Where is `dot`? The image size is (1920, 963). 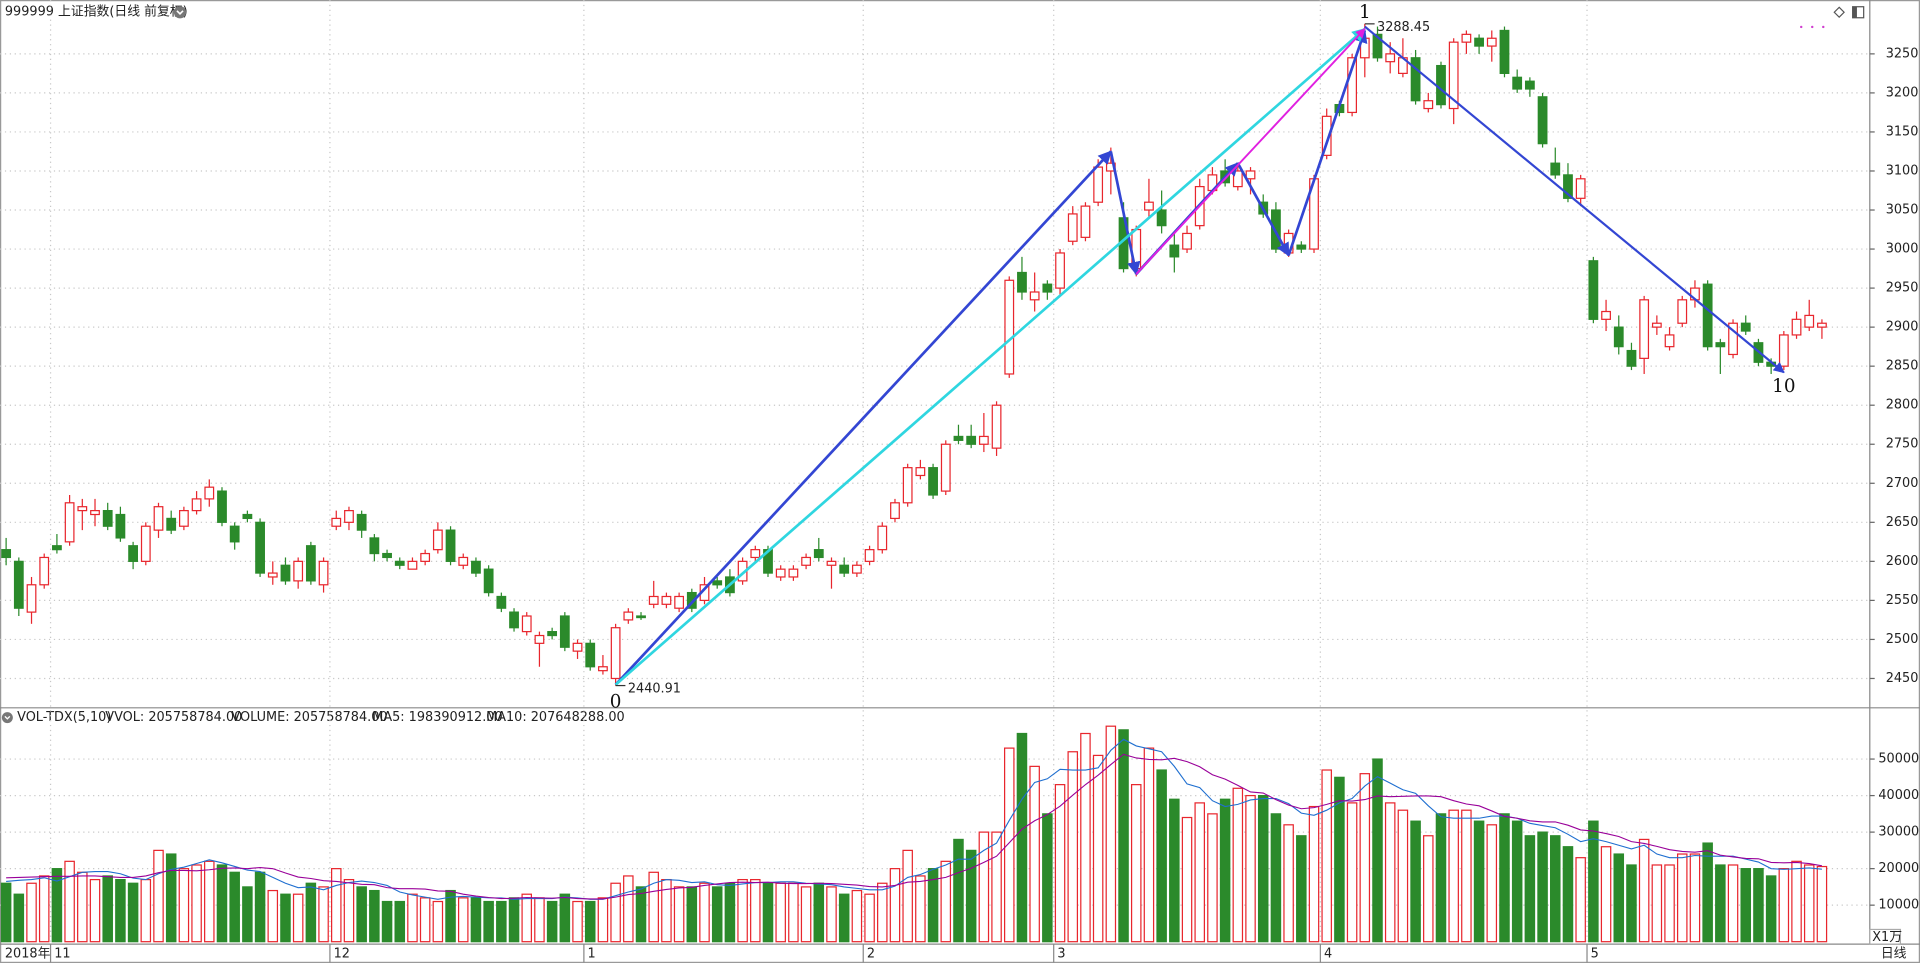
dot is located at coordinates (1823, 27).